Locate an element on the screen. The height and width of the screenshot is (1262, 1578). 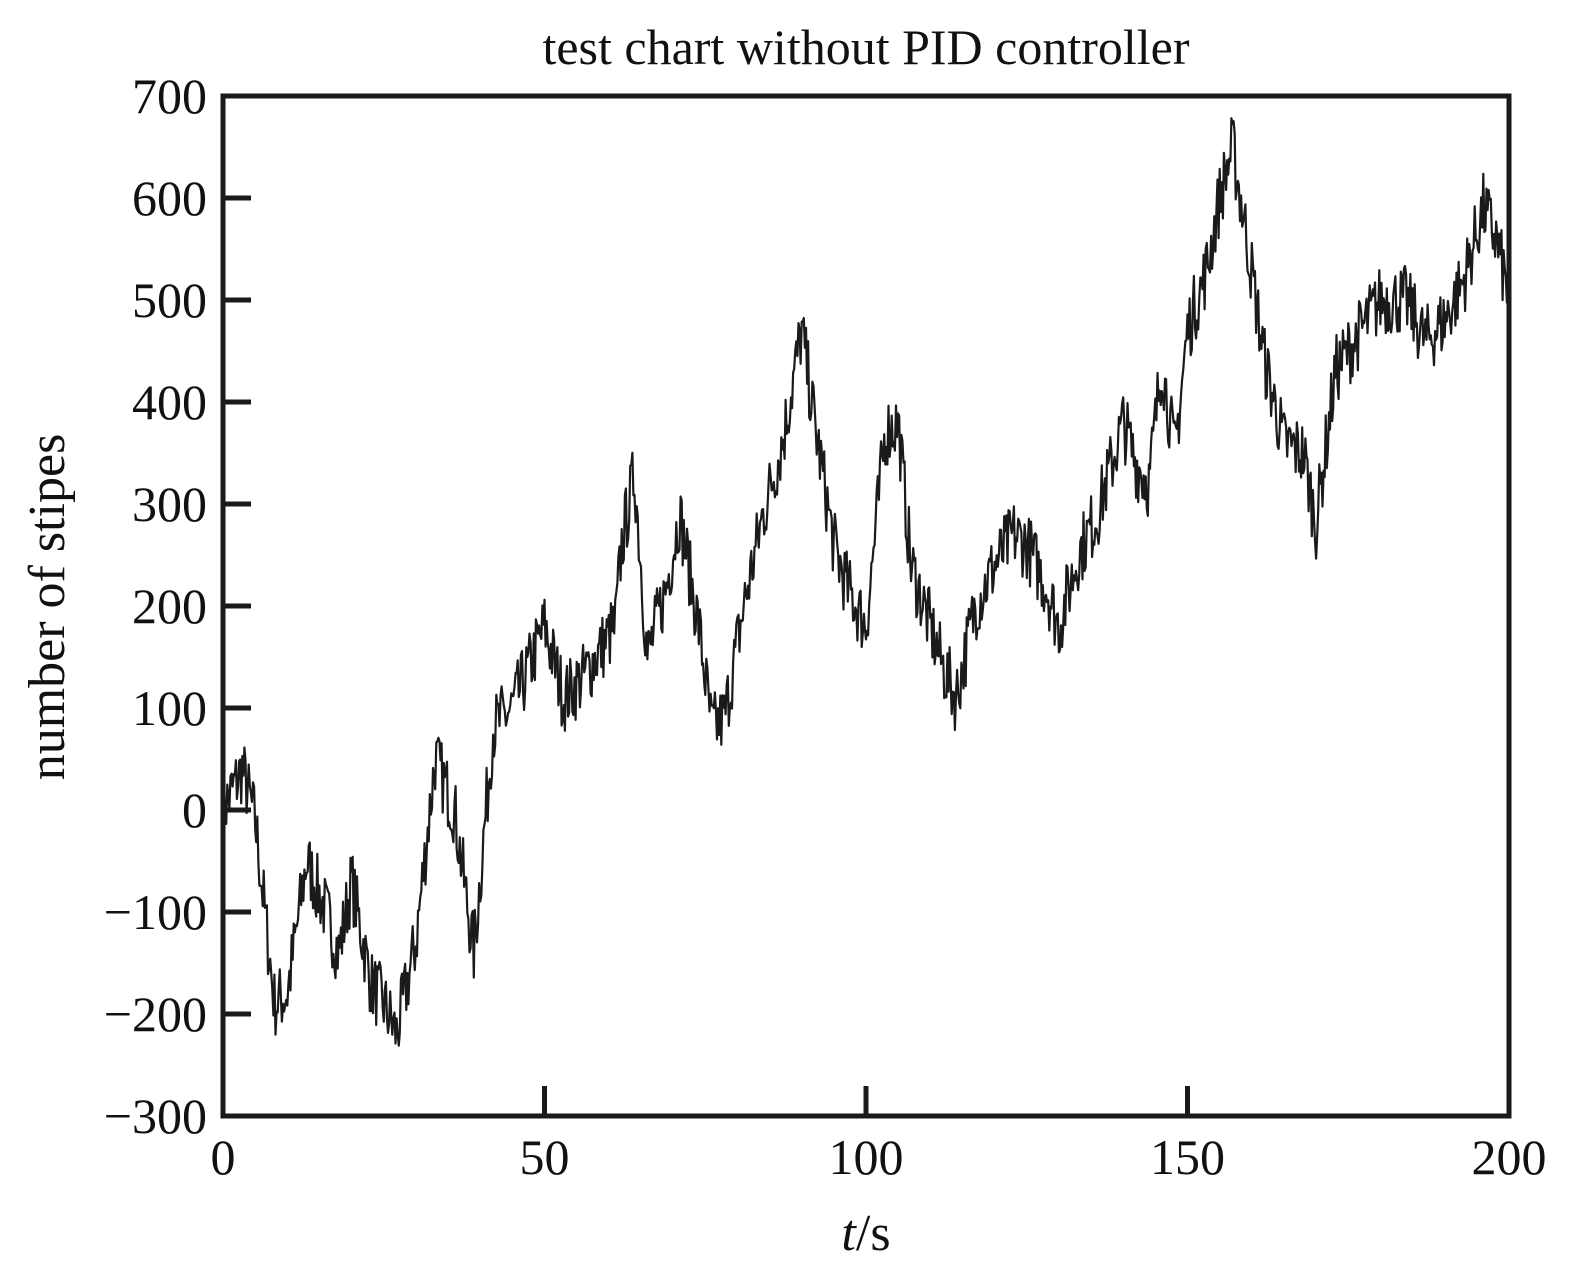
y-tick-label: 700 is located at coordinates (169, 96).